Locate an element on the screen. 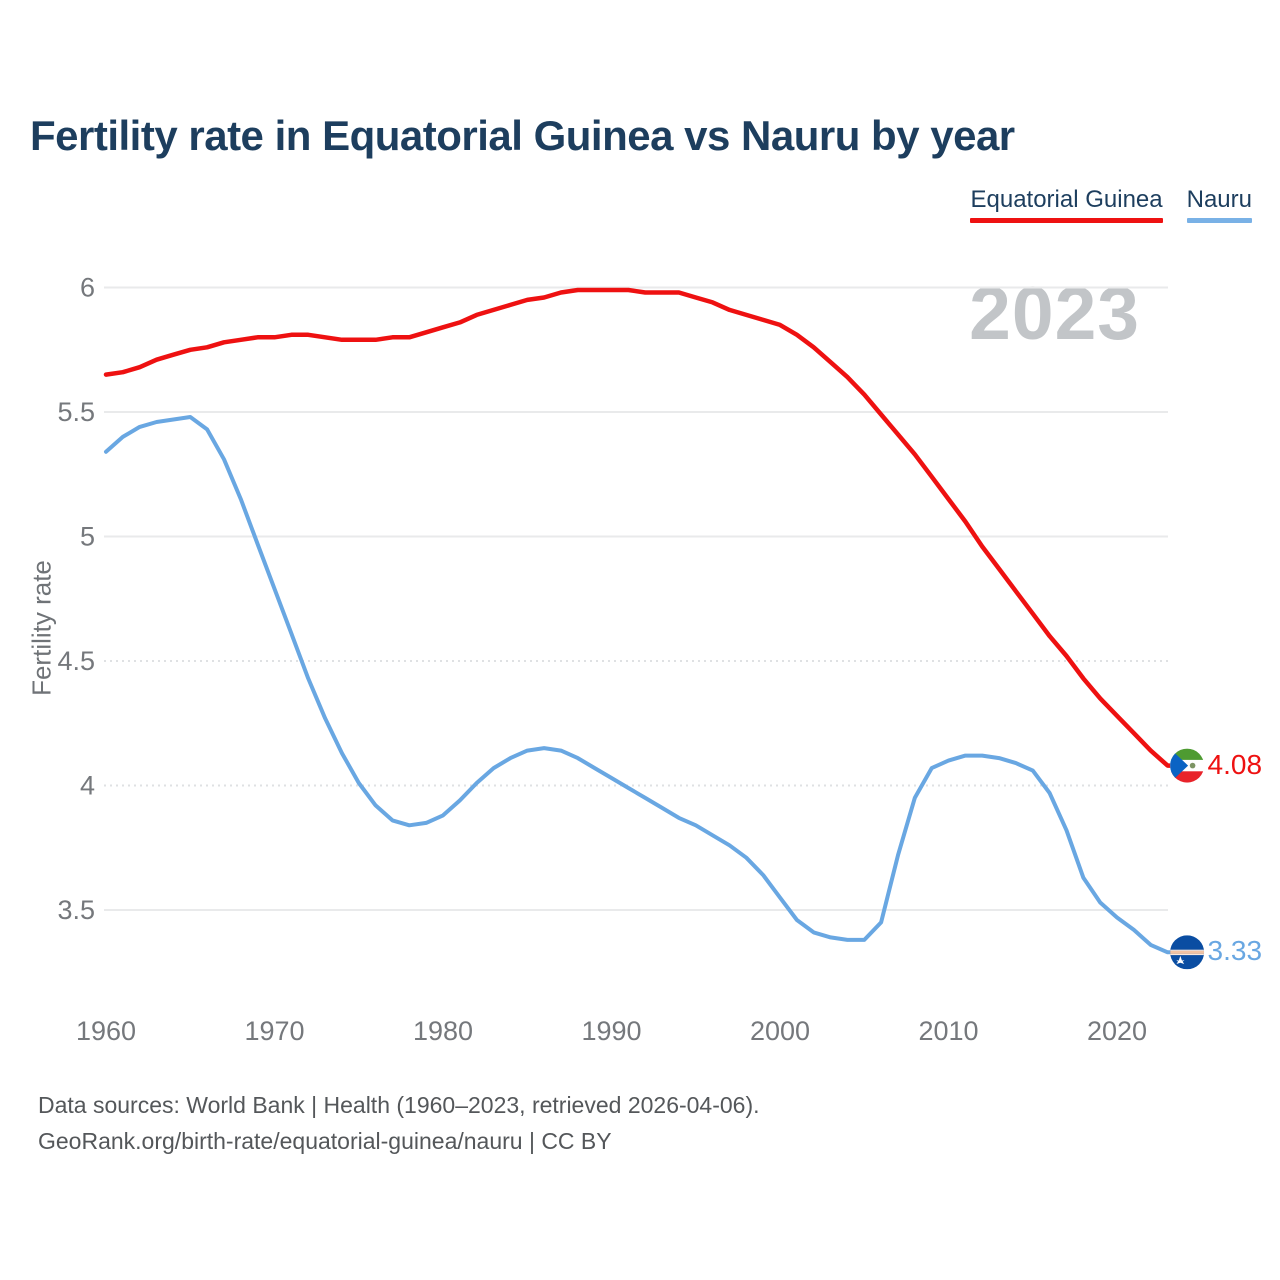  x-tick-1970: 1970 is located at coordinates (274, 1031).